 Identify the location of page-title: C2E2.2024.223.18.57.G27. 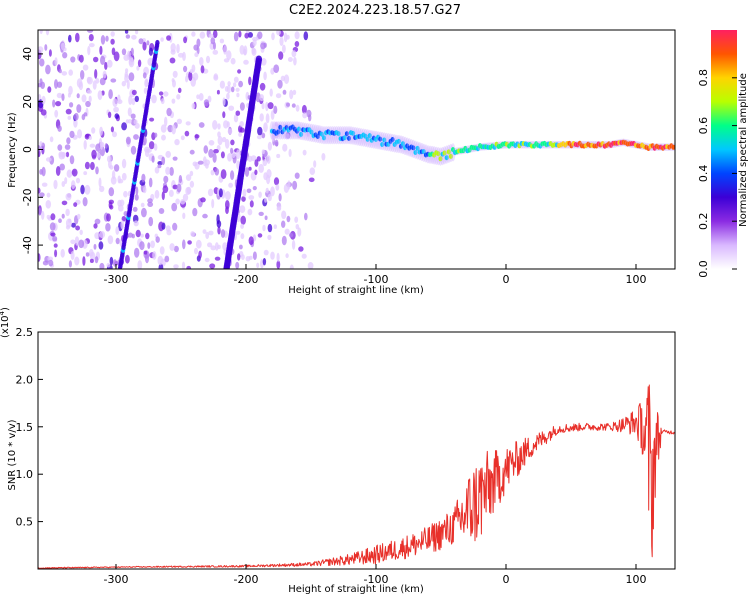
(375, 10).